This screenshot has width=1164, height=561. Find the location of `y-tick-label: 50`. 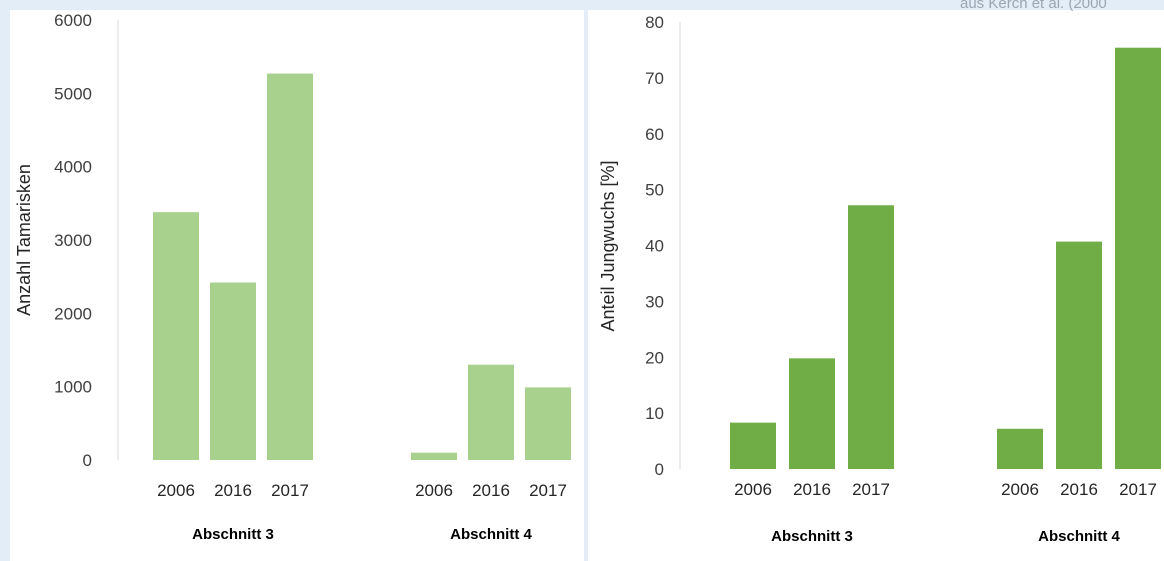

y-tick-label: 50 is located at coordinates (654, 190).